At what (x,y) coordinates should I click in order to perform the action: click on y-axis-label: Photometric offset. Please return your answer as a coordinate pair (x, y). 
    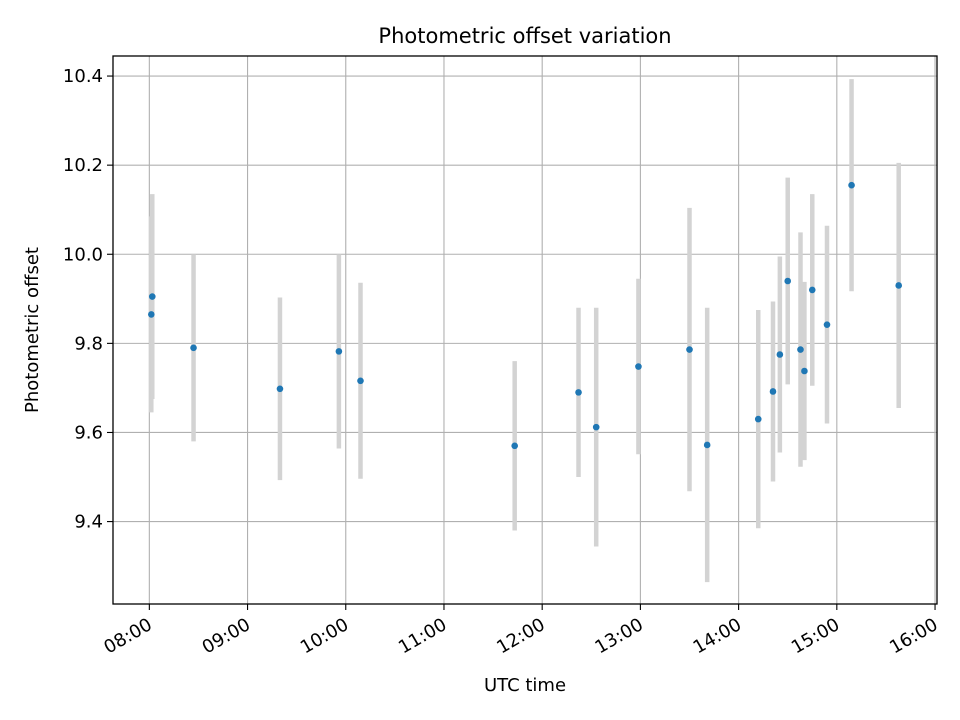
    Looking at the image, I should click on (32, 330).